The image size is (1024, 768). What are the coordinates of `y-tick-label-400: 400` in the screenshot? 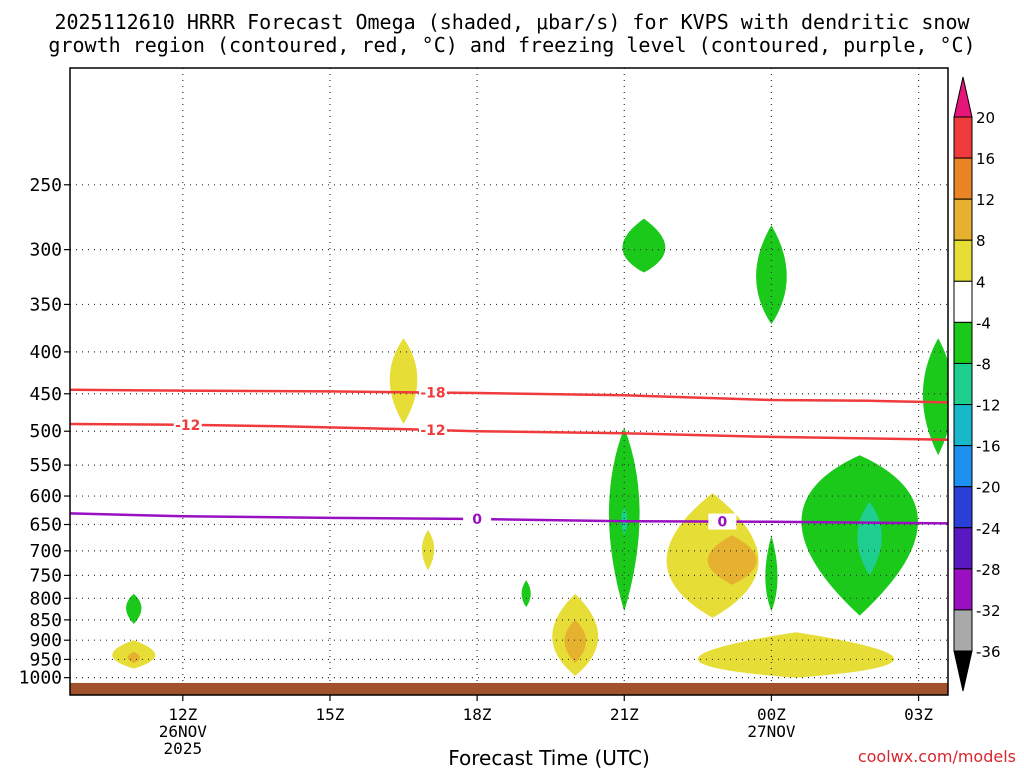 It's located at (45, 352).